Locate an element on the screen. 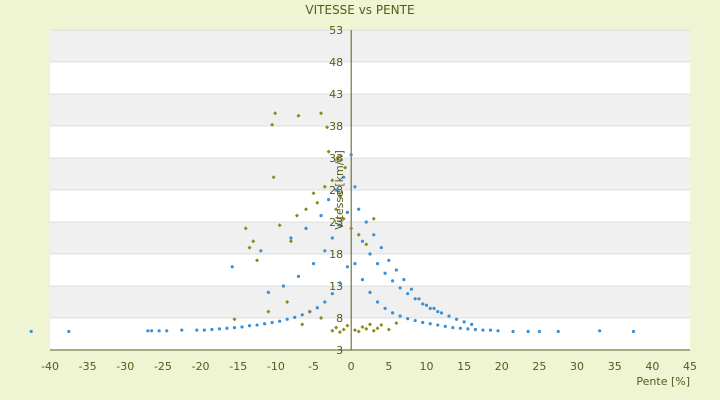 This screenshot has height=400, width=720. chart-title: VITESSE vs PENTE is located at coordinates (359, 10).